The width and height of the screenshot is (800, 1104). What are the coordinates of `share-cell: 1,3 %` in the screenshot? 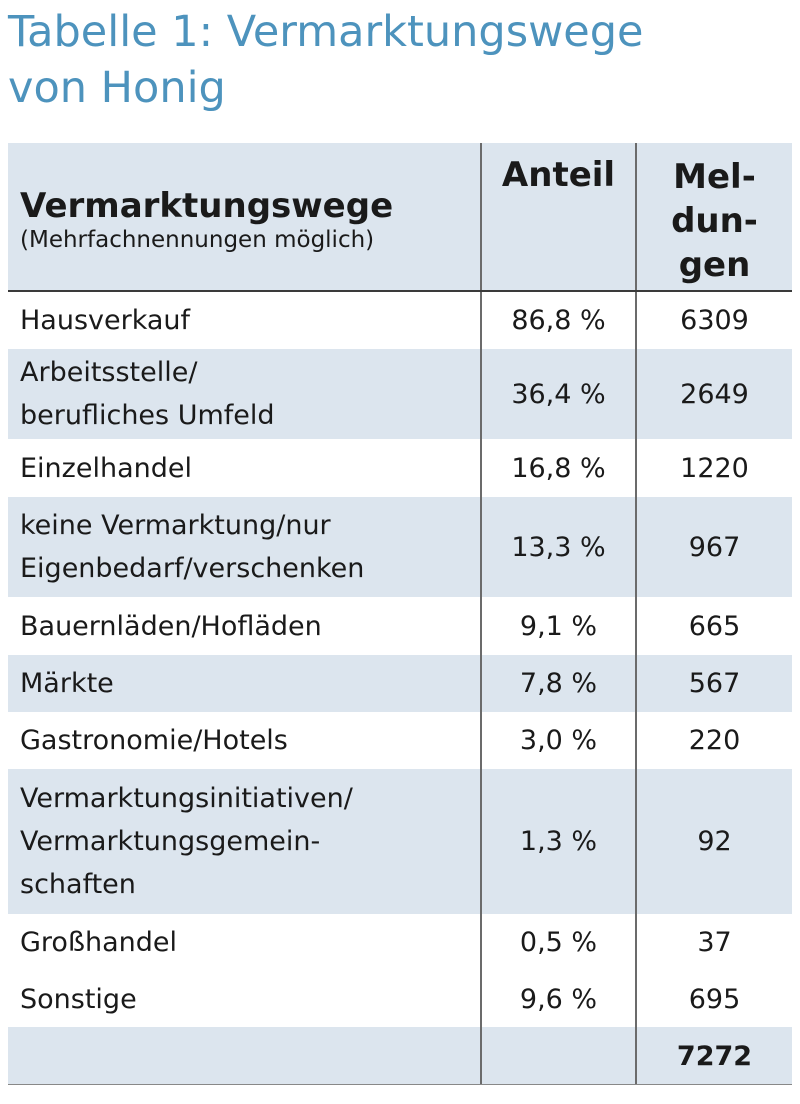 It's located at (558, 841).